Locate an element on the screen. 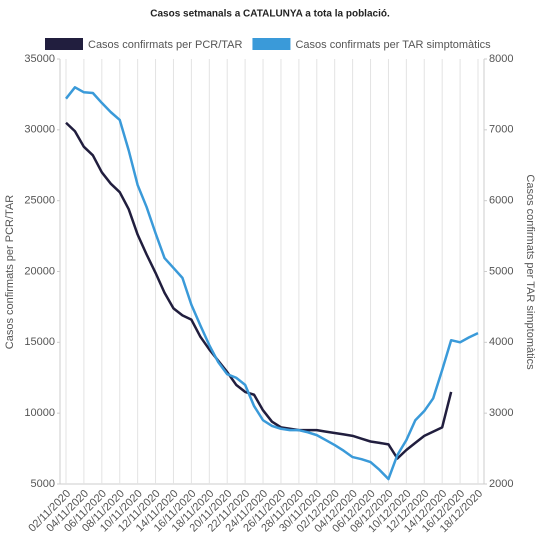 The width and height of the screenshot is (539, 544). y2-tick-label: 6000 is located at coordinates (501, 201).